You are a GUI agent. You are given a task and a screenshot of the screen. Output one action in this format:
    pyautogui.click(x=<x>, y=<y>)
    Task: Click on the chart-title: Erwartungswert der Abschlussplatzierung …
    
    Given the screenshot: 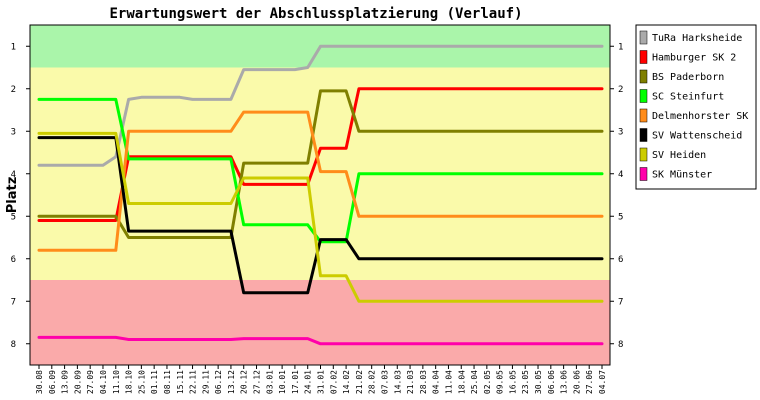 What is the action you would take?
    pyautogui.click(x=315, y=14)
    